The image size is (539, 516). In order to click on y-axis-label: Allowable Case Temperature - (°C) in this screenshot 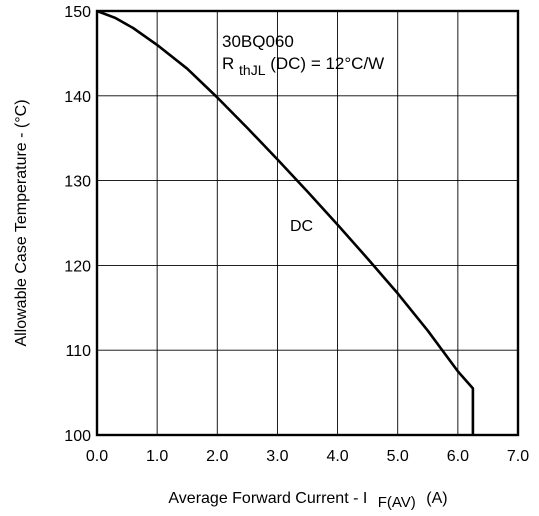, I will do `click(21, 222)`.